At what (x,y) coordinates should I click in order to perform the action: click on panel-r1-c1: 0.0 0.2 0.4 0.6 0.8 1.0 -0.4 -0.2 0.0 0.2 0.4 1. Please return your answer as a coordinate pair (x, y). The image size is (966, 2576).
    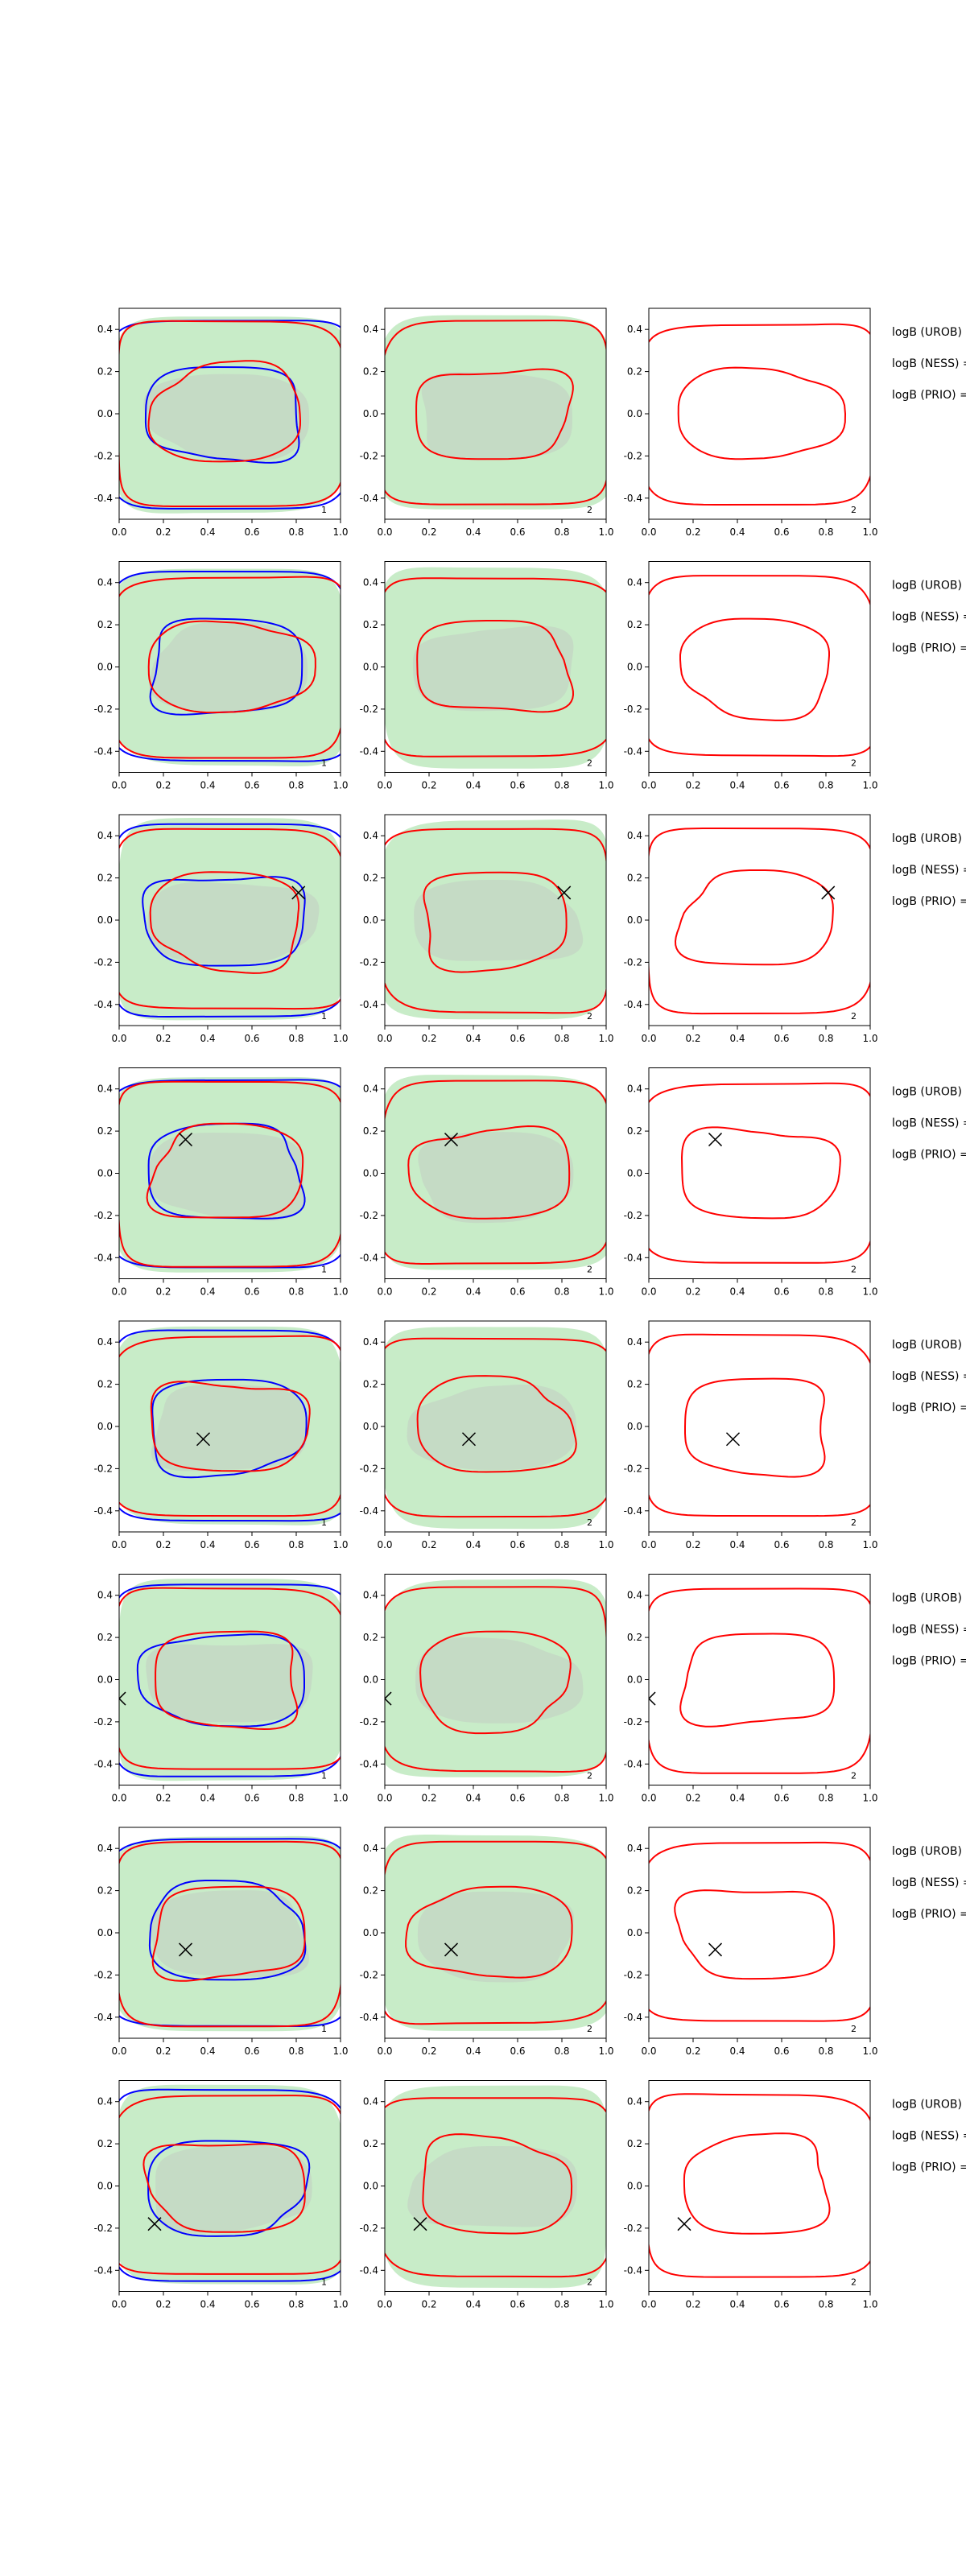
    Looking at the image, I should click on (221, 423).